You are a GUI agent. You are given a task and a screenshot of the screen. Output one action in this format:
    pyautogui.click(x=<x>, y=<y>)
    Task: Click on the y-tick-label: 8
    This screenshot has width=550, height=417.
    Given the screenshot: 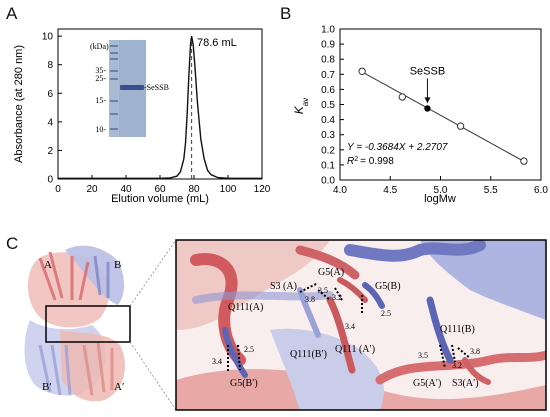 What is the action you would take?
    pyautogui.click(x=50, y=65)
    